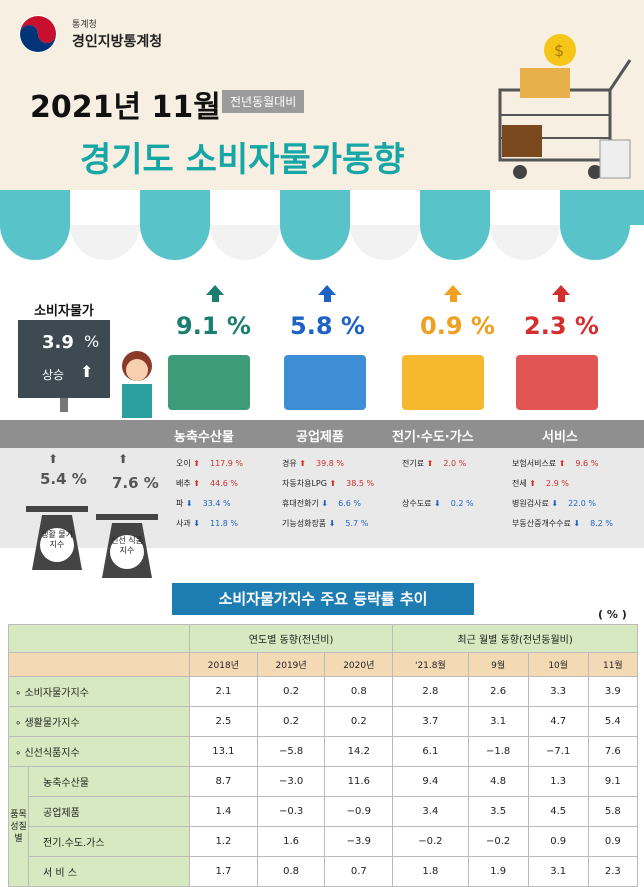  I want to click on store-awning, so click(322, 225).